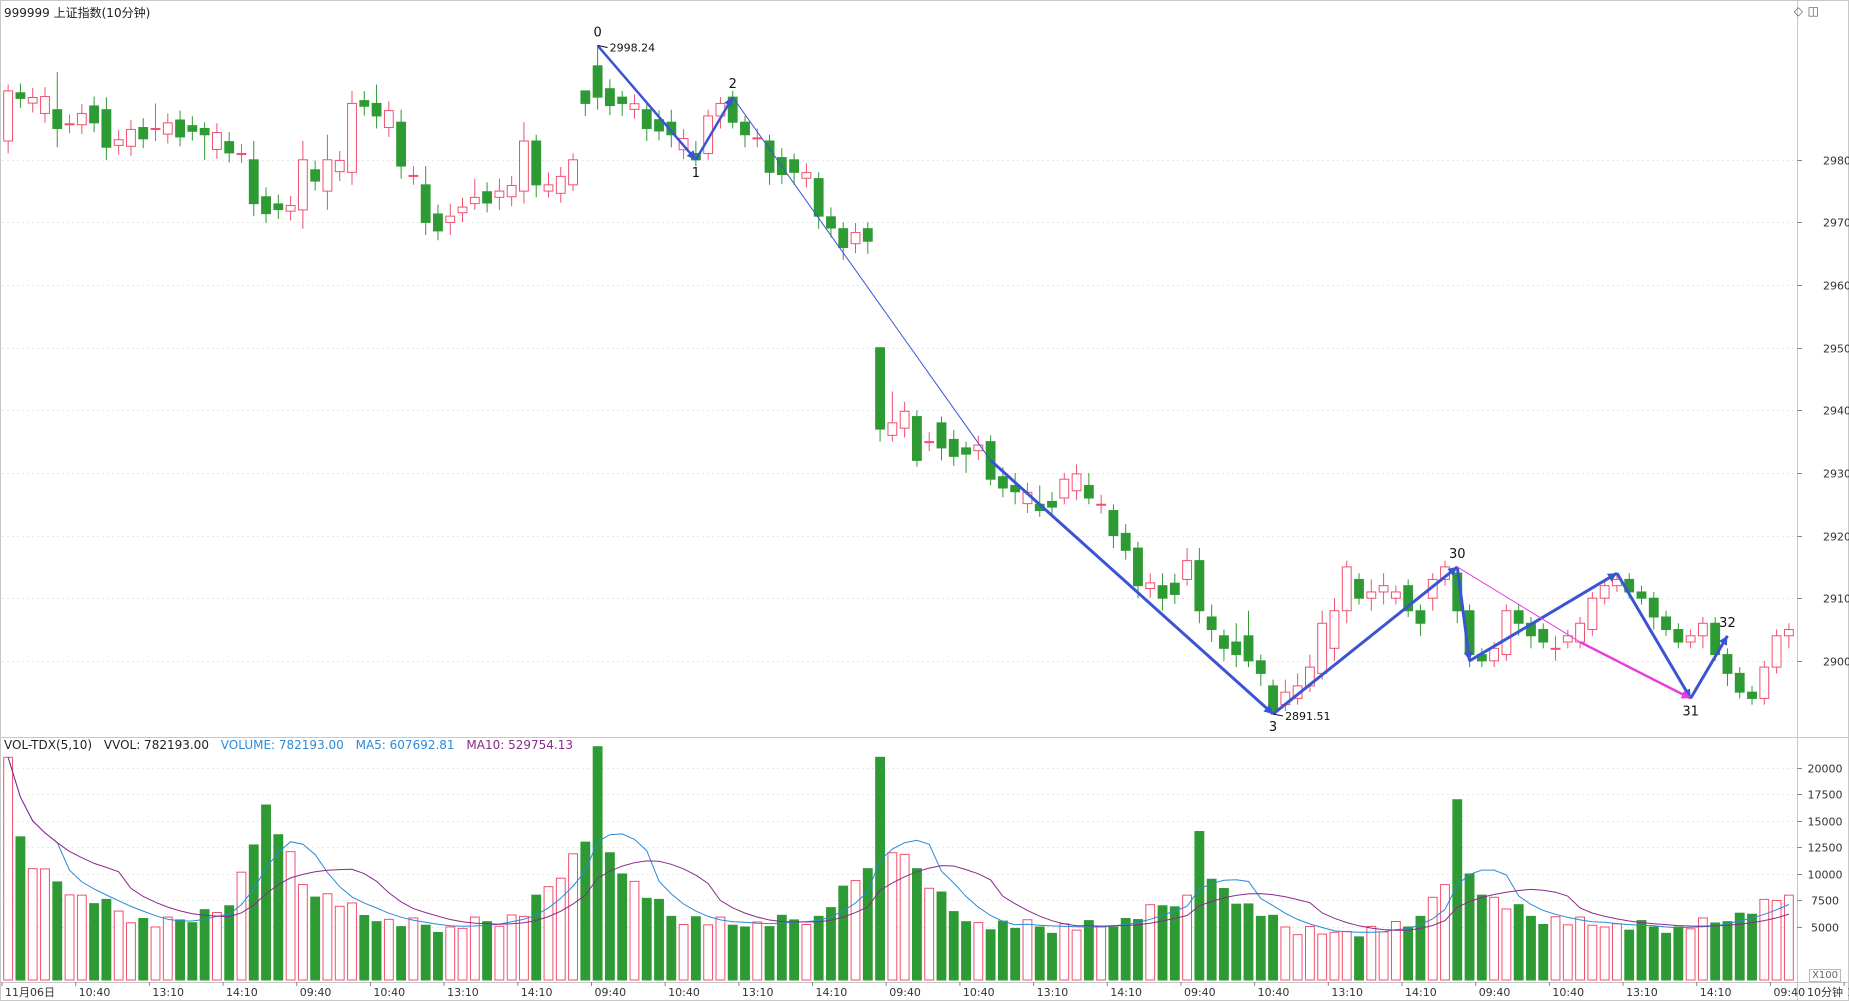 This screenshot has height=1001, width=1849. I want to click on volume-tick-label: 15000, so click(1825, 822).